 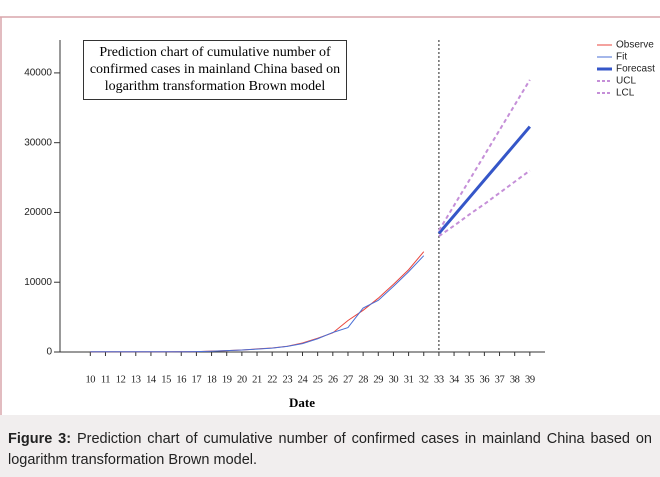 I want to click on x-tick-label: 19, so click(x=227, y=379).